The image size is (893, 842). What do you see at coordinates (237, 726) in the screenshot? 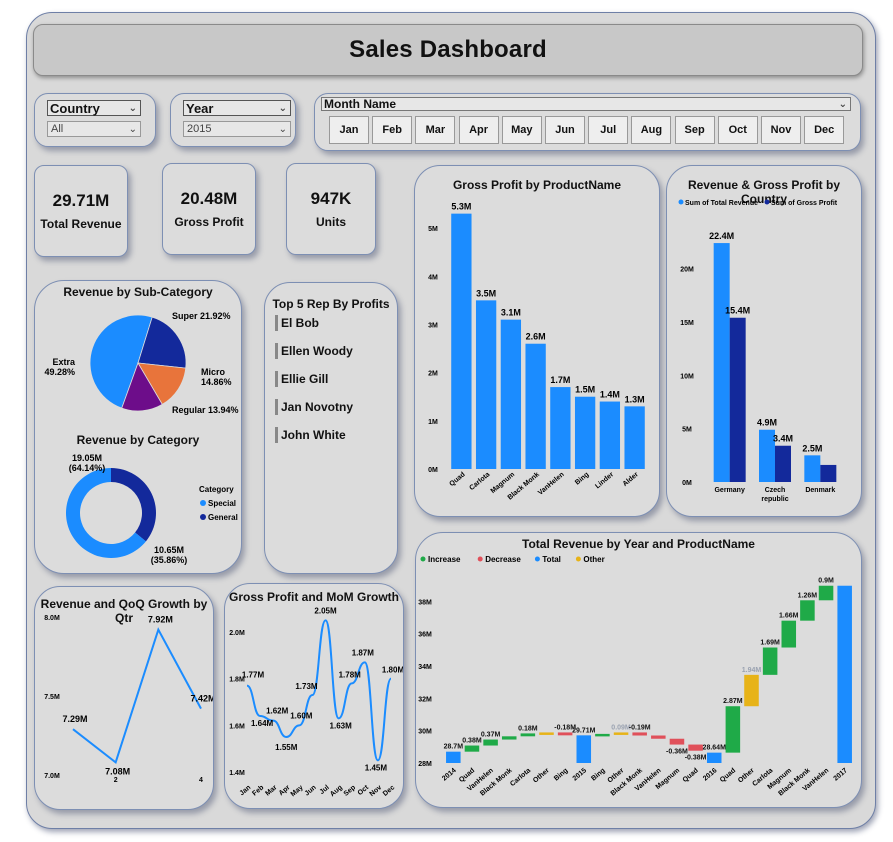
I see `y-tick-label: 1.6M` at bounding box center [237, 726].